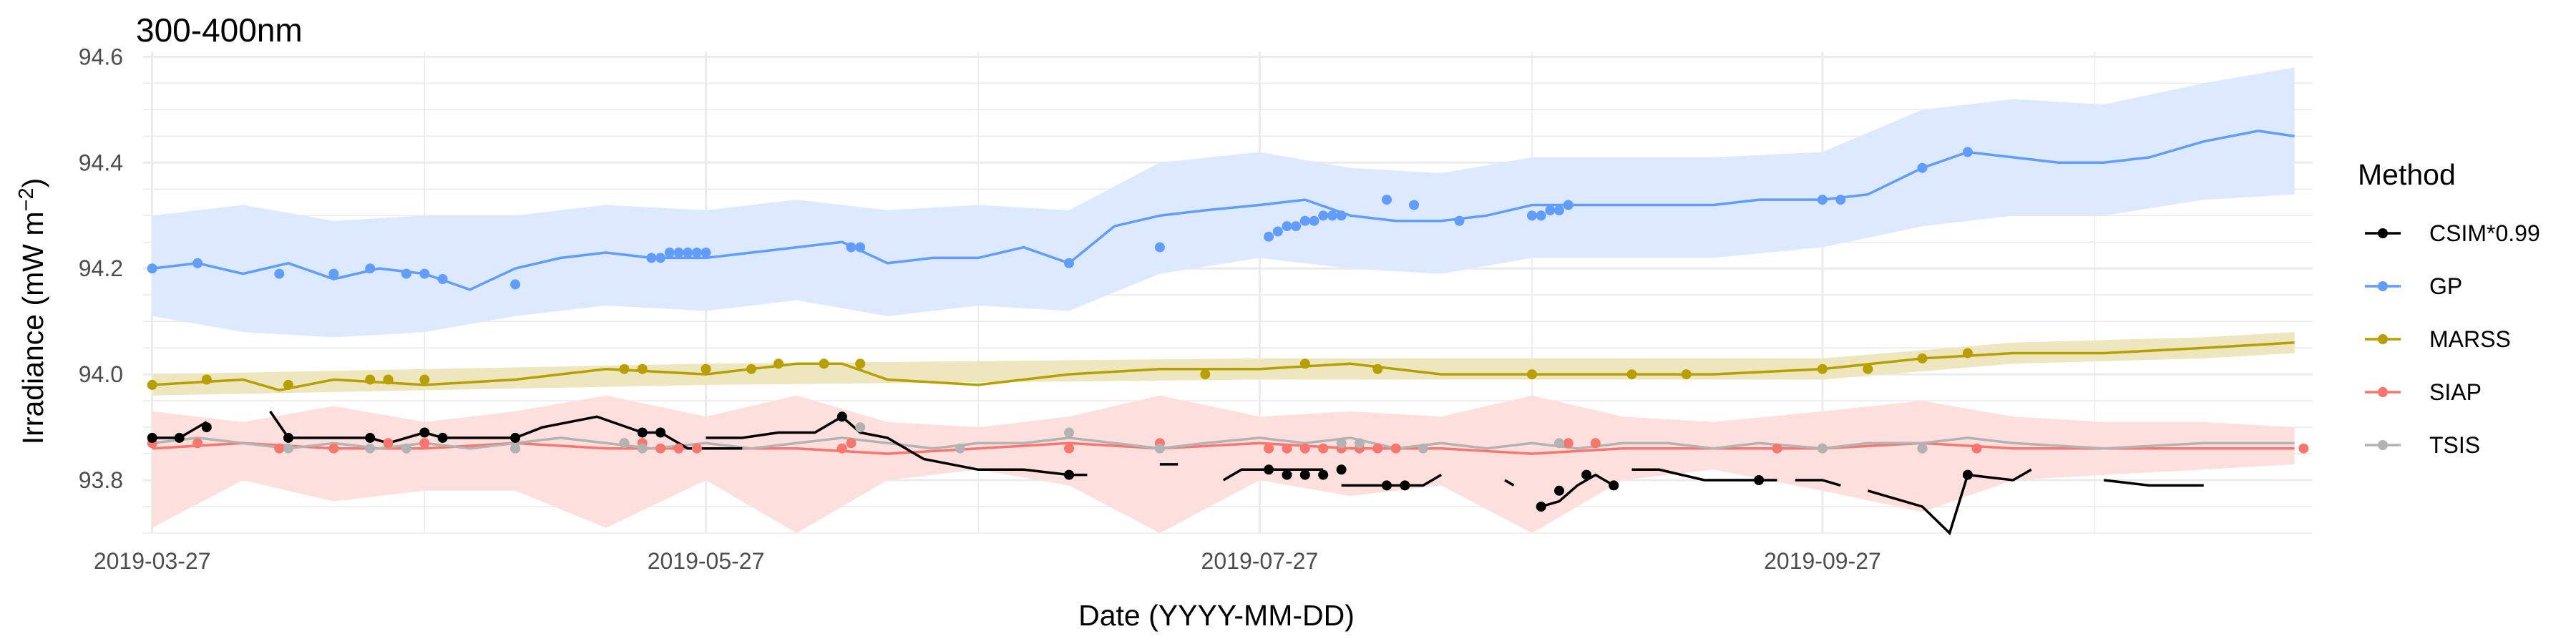 The height and width of the screenshot is (644, 2576). I want to click on legend-title: Method, so click(2407, 174).